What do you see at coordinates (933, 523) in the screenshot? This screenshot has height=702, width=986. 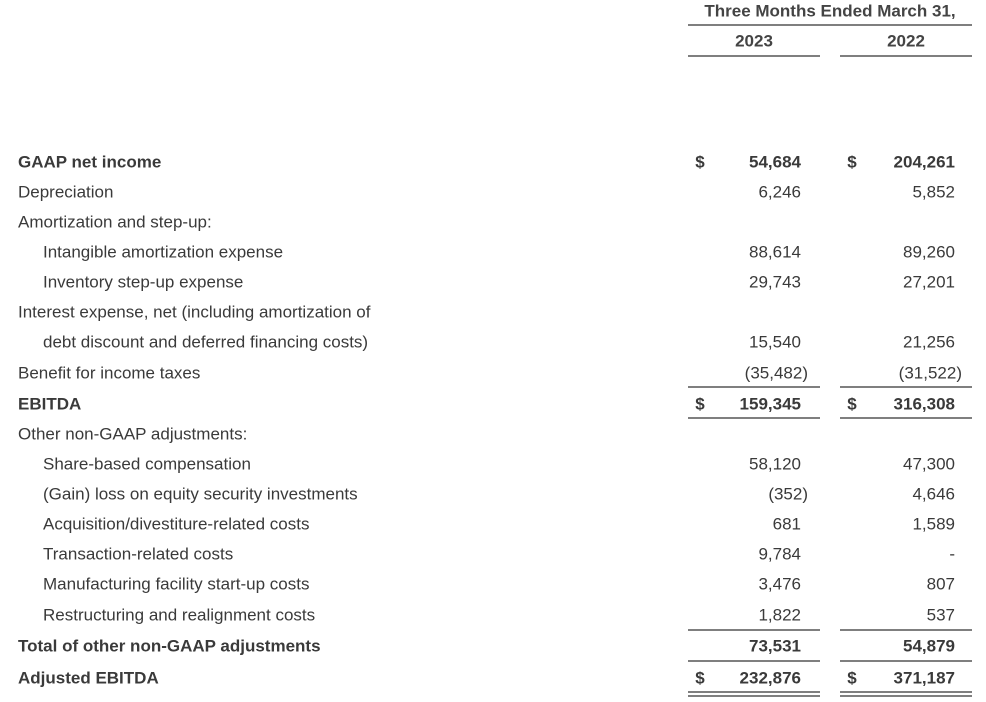 I see `cell-value: 1,589` at bounding box center [933, 523].